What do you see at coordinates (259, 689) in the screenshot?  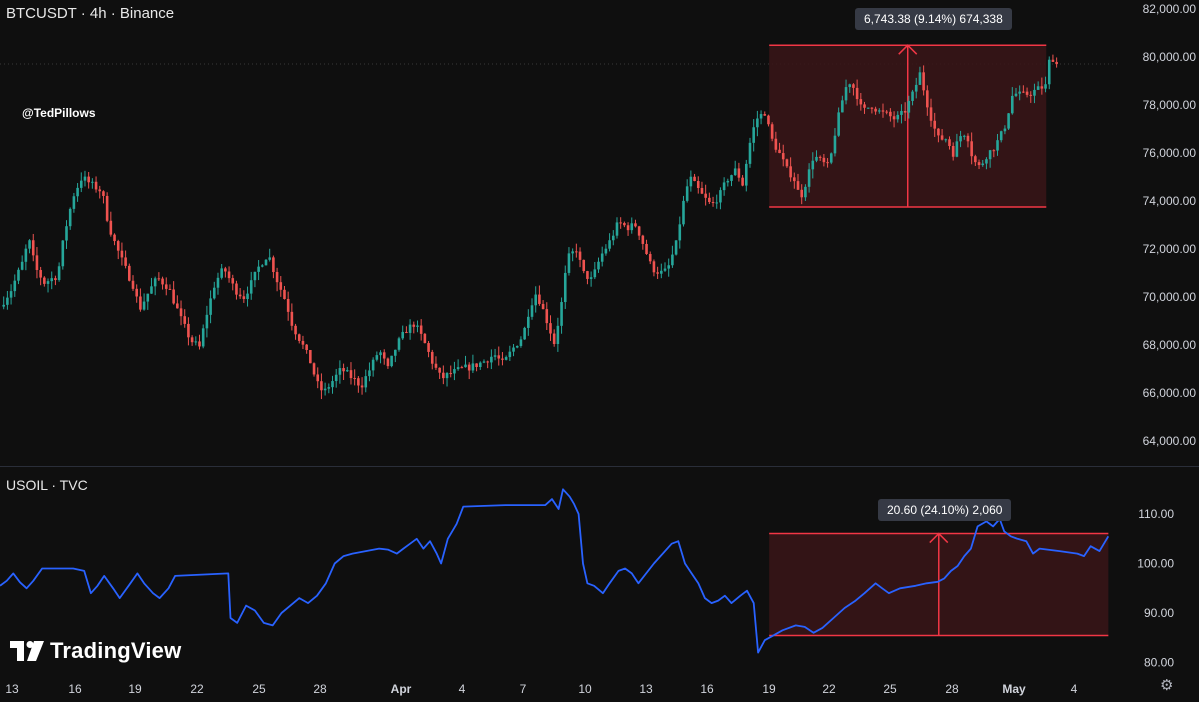 I see `x-tick-label: 25` at bounding box center [259, 689].